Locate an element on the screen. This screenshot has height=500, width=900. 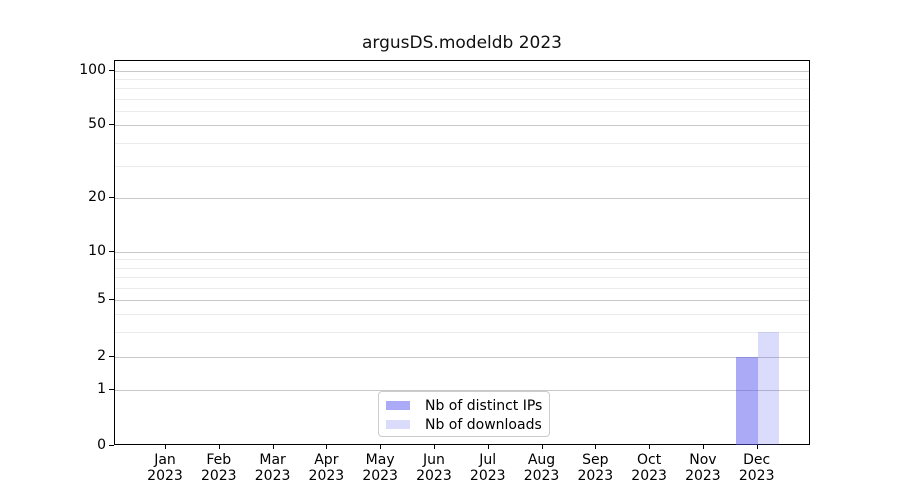
x-label-month: Sep is located at coordinates (595, 460).